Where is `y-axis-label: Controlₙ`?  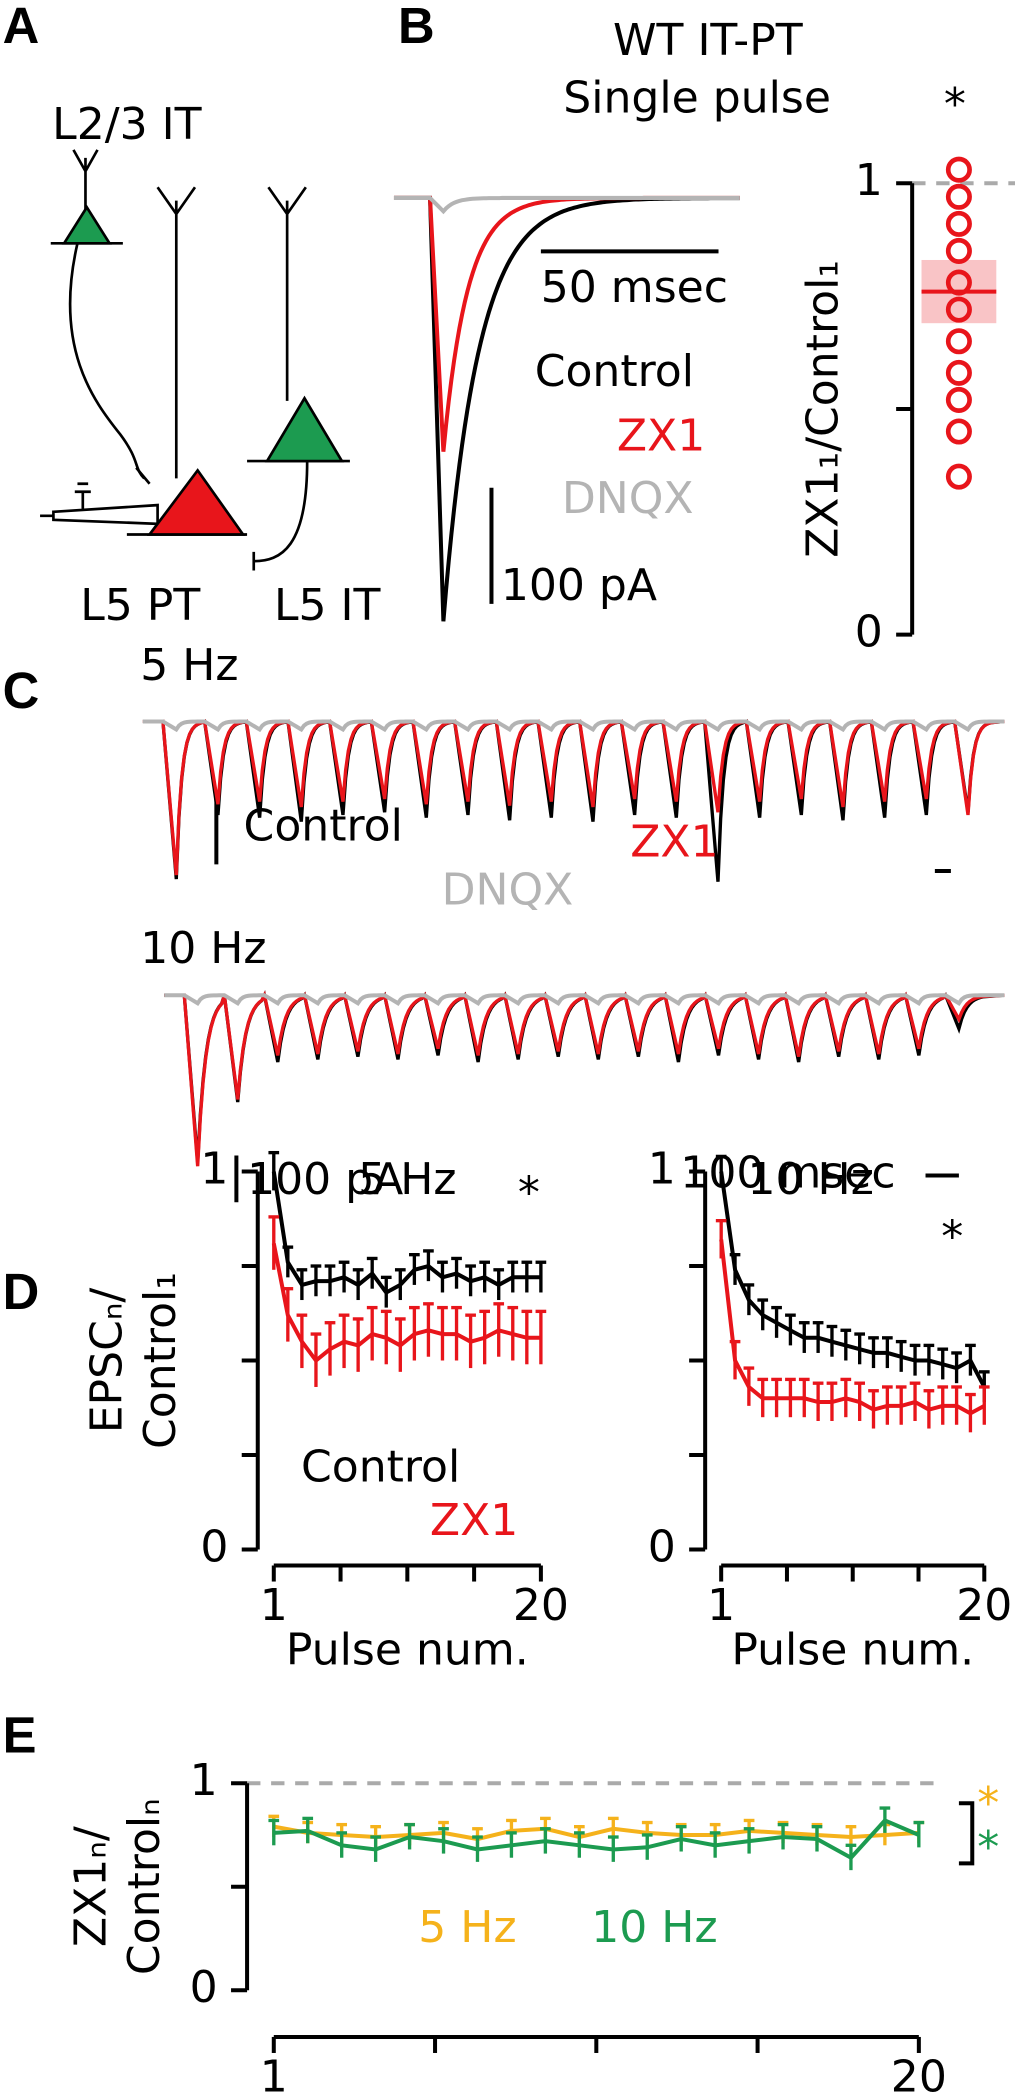 y-axis-label: Controlₙ is located at coordinates (144, 1886).